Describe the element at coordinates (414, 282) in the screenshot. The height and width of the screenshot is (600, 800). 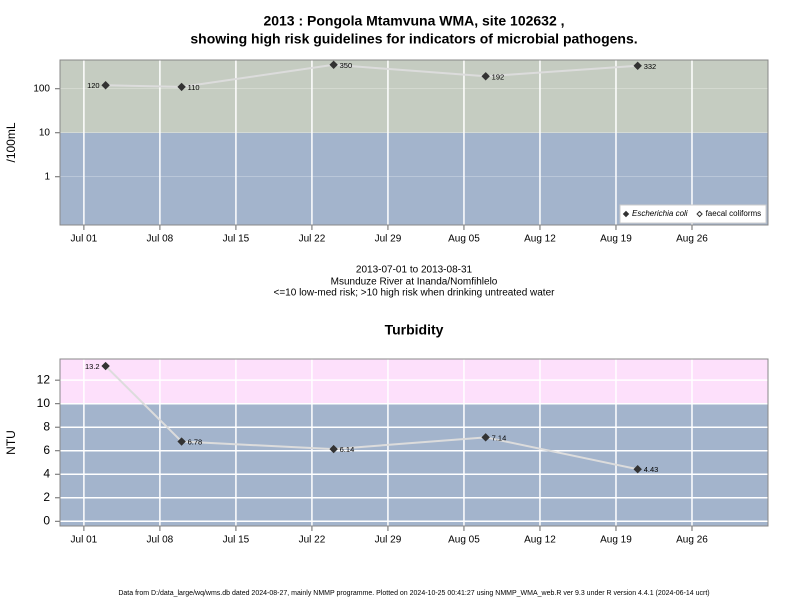
I see `annotation: Msunduze River at Inanda/Nomfihlelo` at that location.